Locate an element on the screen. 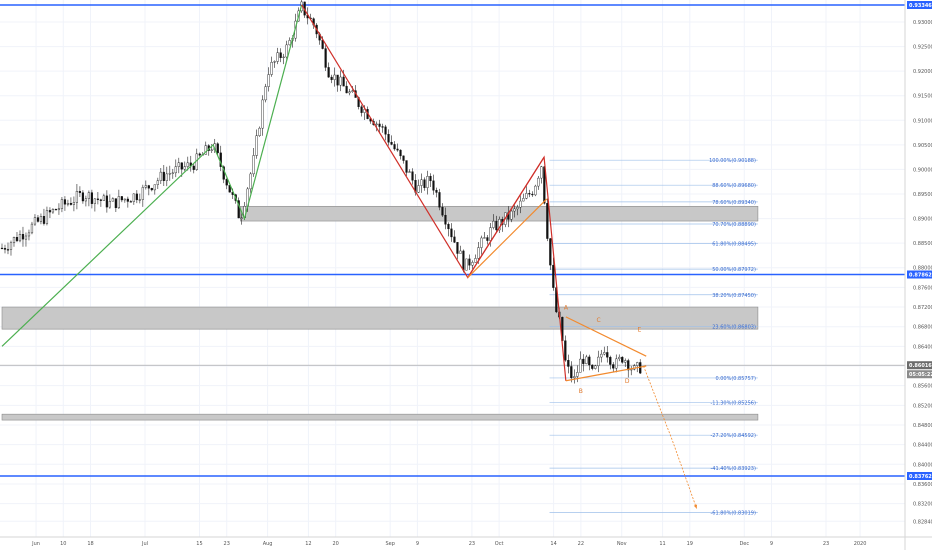 This screenshot has width=932, height=550. time-tick-label: Jul is located at coordinates (144, 544).